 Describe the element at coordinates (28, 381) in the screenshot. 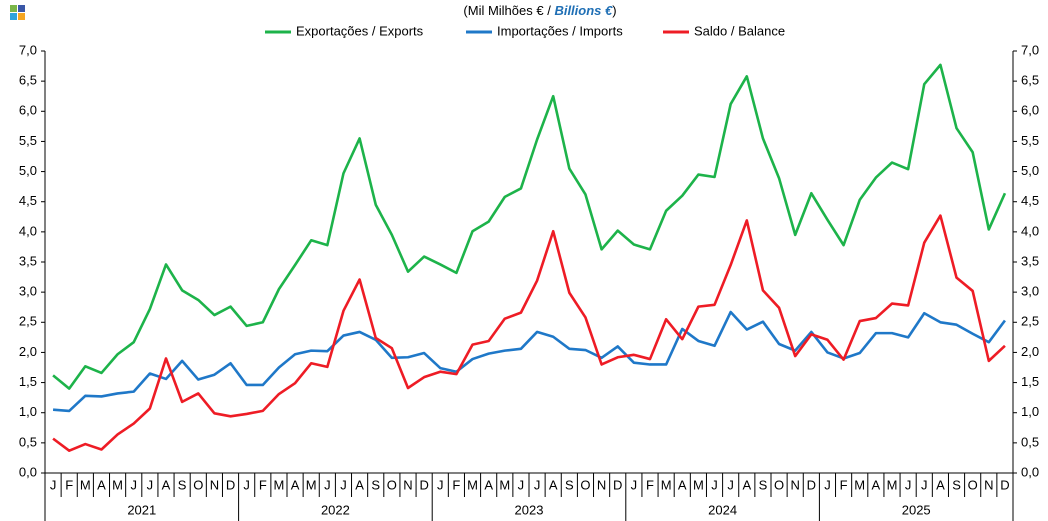

I see `y-tick-label: 1,5` at that location.